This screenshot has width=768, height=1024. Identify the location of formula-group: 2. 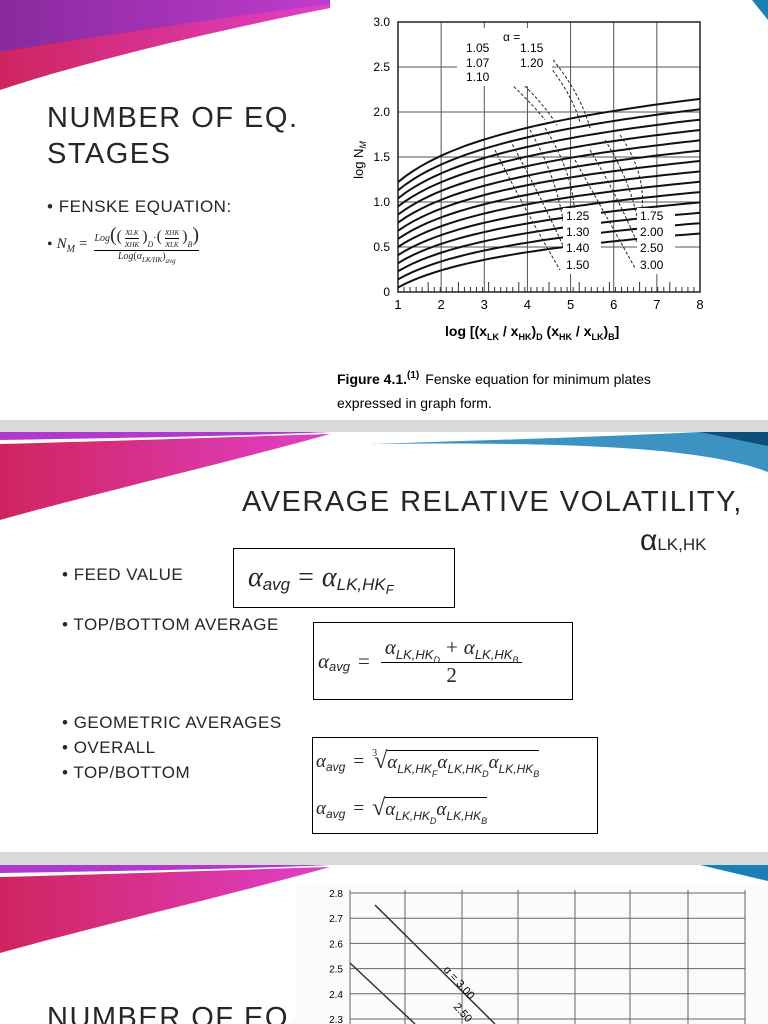
(451, 675).